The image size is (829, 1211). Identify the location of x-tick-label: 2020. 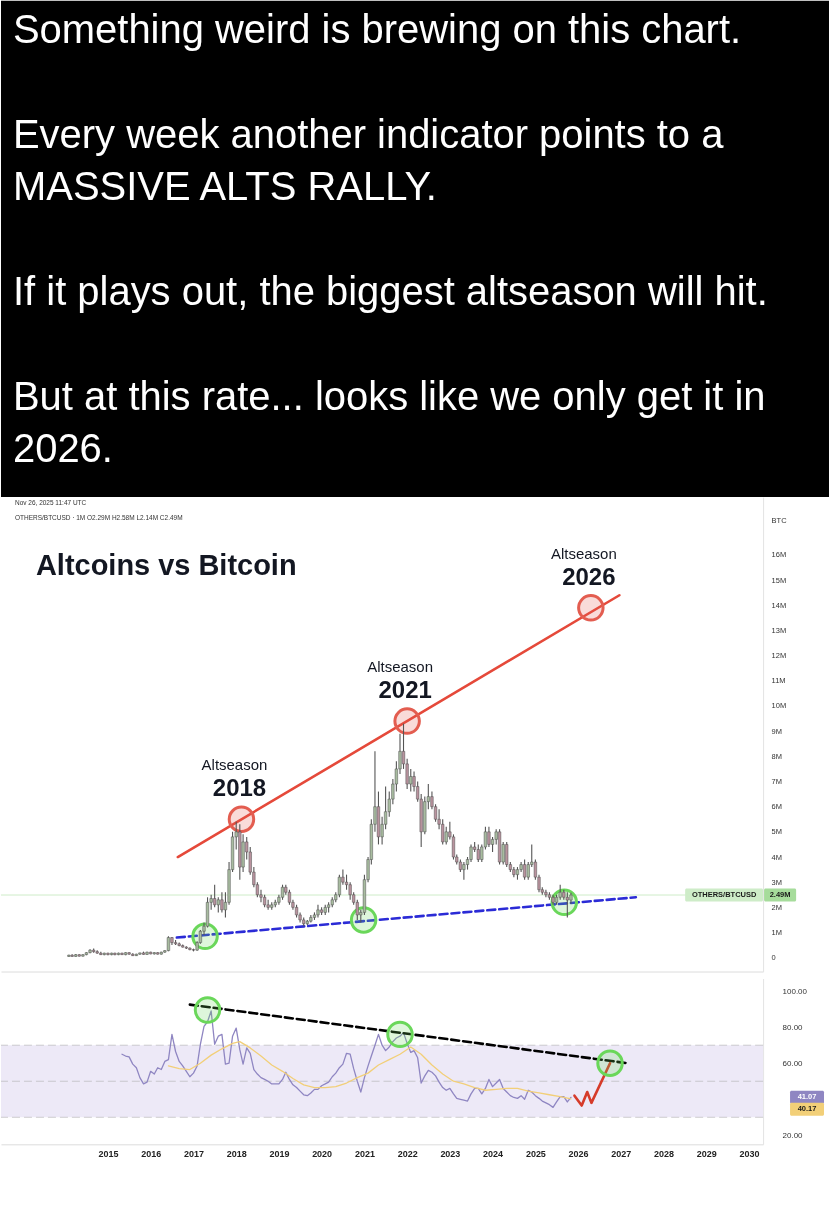
(322, 1153).